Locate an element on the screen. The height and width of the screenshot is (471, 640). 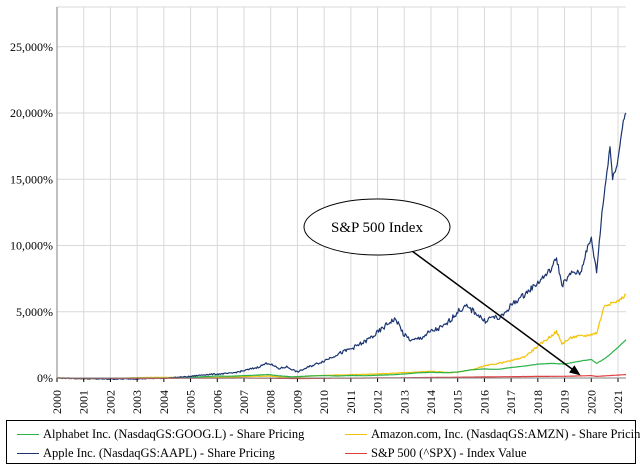
legend-swatch-apple is located at coordinates (28, 453).